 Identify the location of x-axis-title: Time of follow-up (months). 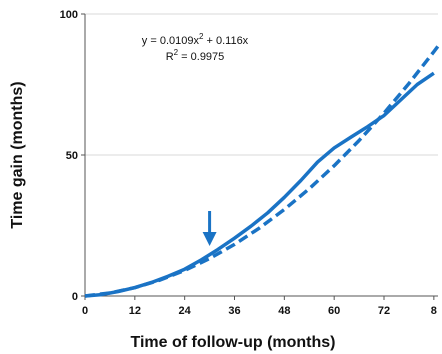
(232, 342).